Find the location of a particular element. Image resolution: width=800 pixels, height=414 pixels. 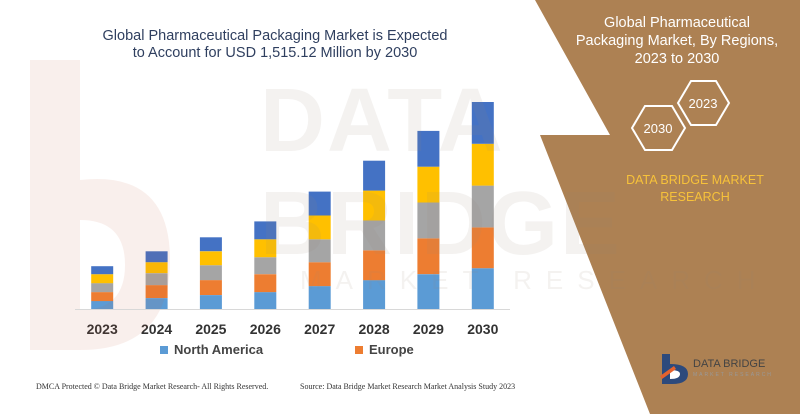

bar-segment-2027-s1 is located at coordinates (319, 274).